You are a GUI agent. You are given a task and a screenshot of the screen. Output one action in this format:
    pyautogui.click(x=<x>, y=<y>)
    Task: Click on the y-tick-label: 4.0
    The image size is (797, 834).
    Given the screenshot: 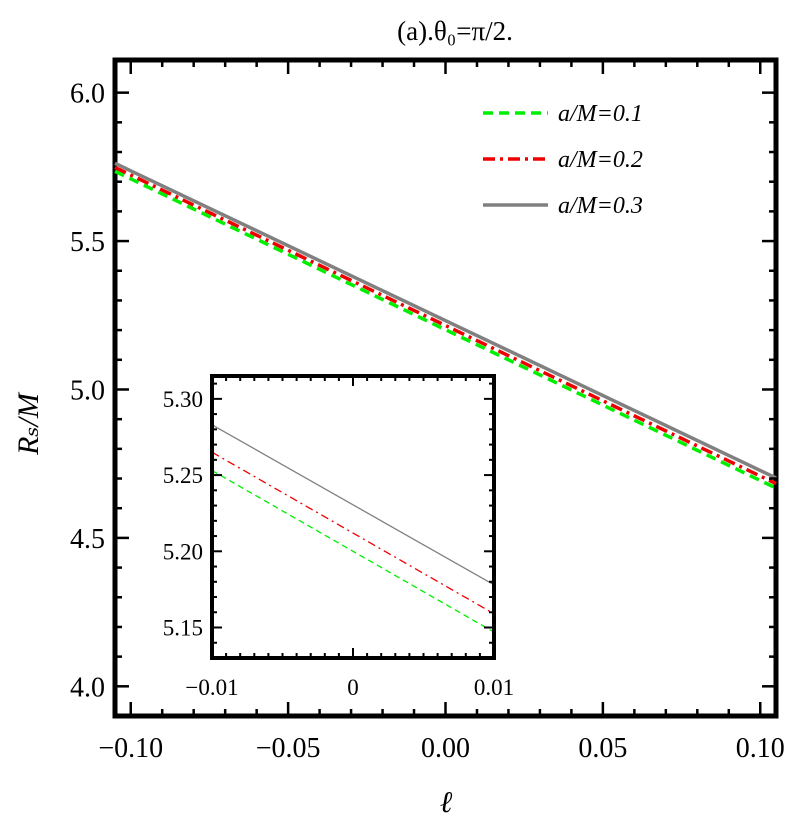 What is the action you would take?
    pyautogui.click(x=87, y=687)
    